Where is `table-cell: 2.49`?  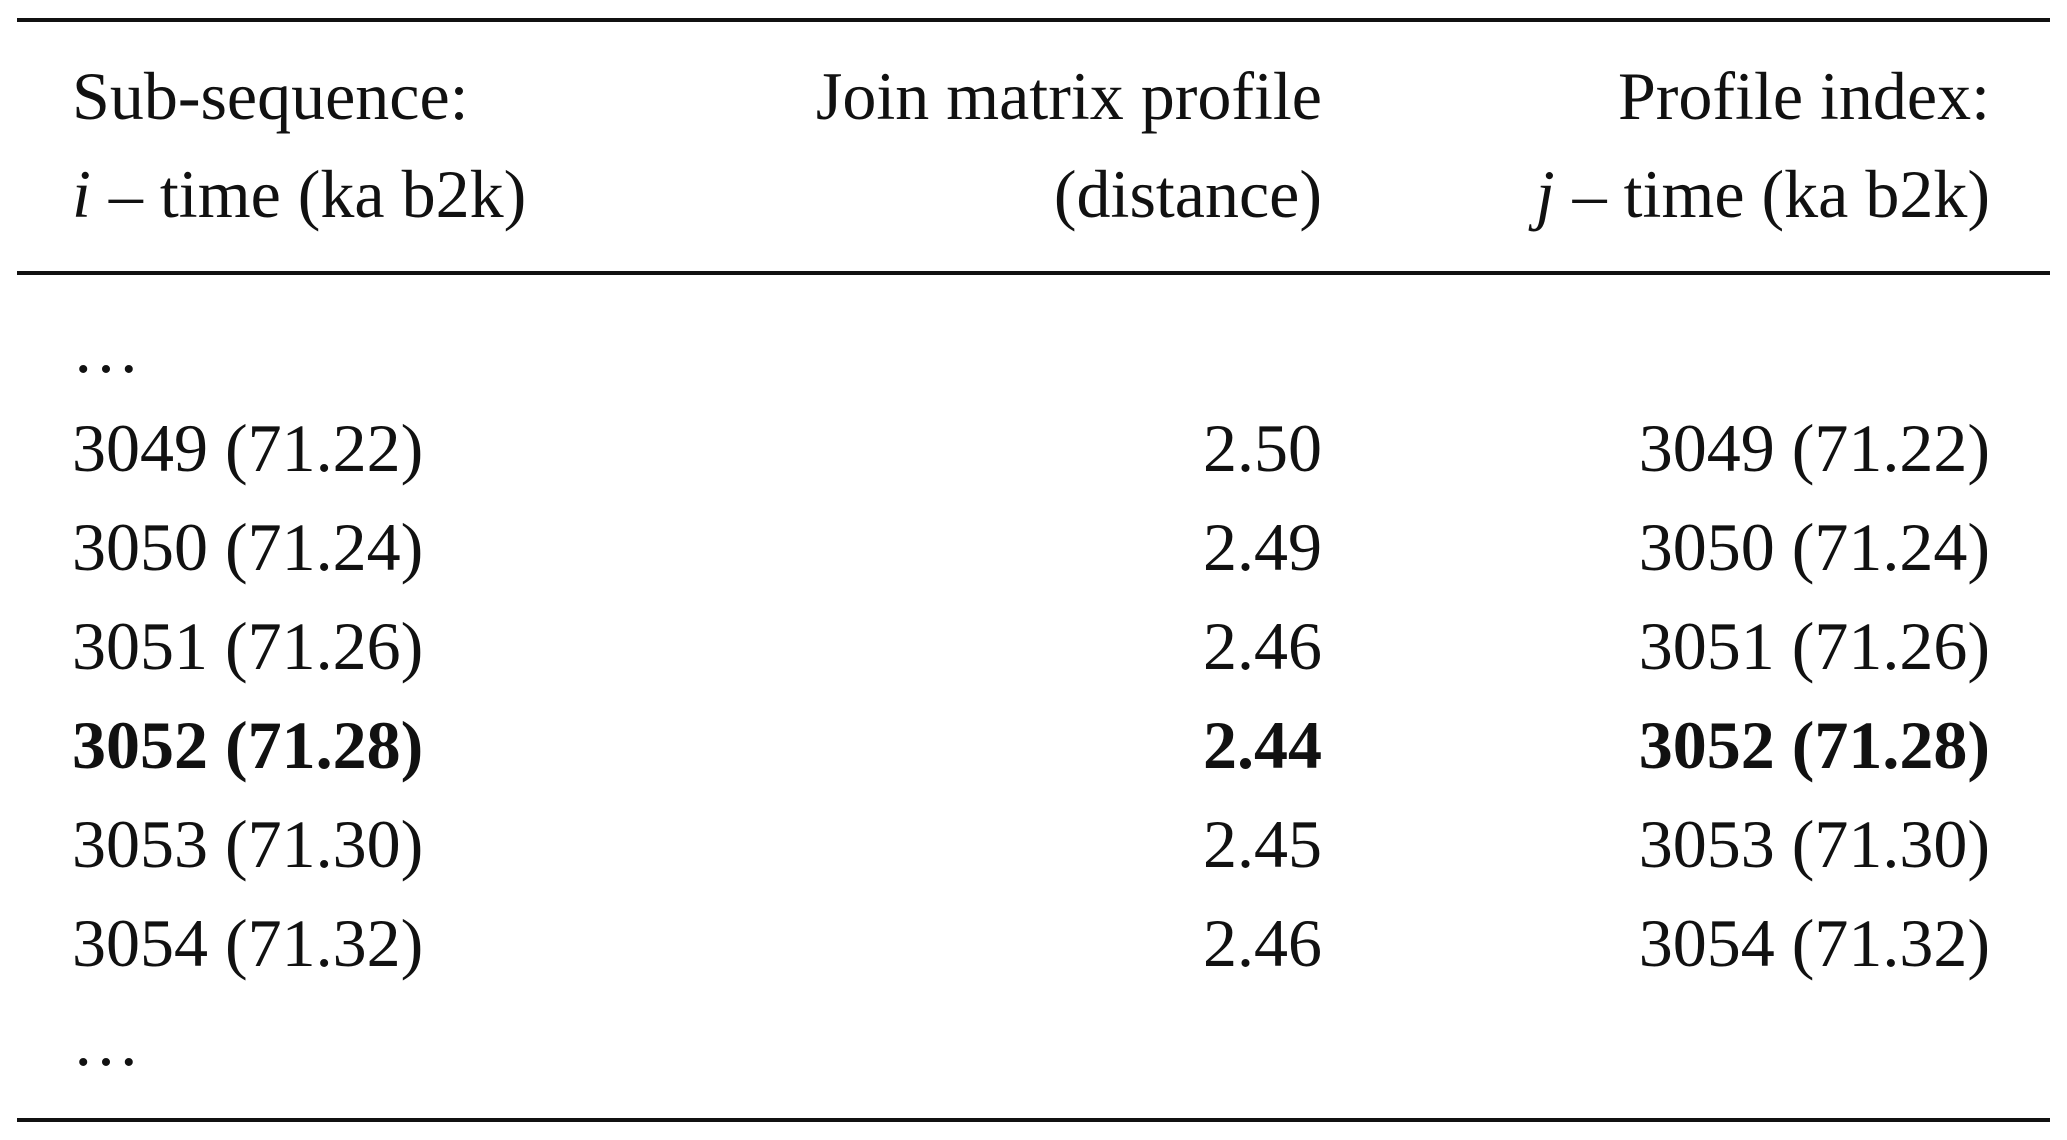 table-cell: 2.49 is located at coordinates (1262, 547).